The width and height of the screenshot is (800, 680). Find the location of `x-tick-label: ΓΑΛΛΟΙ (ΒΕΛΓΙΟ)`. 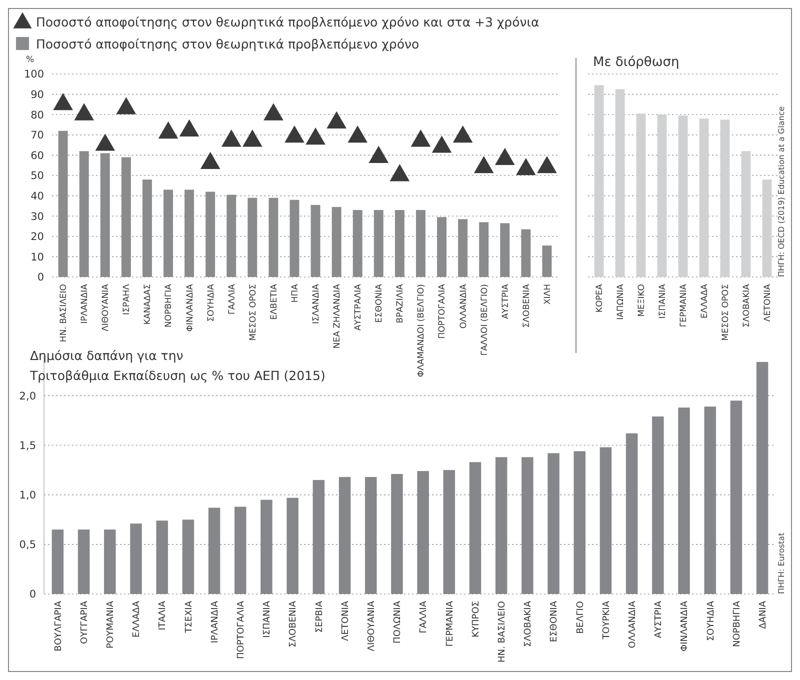

x-tick-label: ΓΑΛΛΟΙ (ΒΕΛΓΙΟ) is located at coordinates (485, 320).